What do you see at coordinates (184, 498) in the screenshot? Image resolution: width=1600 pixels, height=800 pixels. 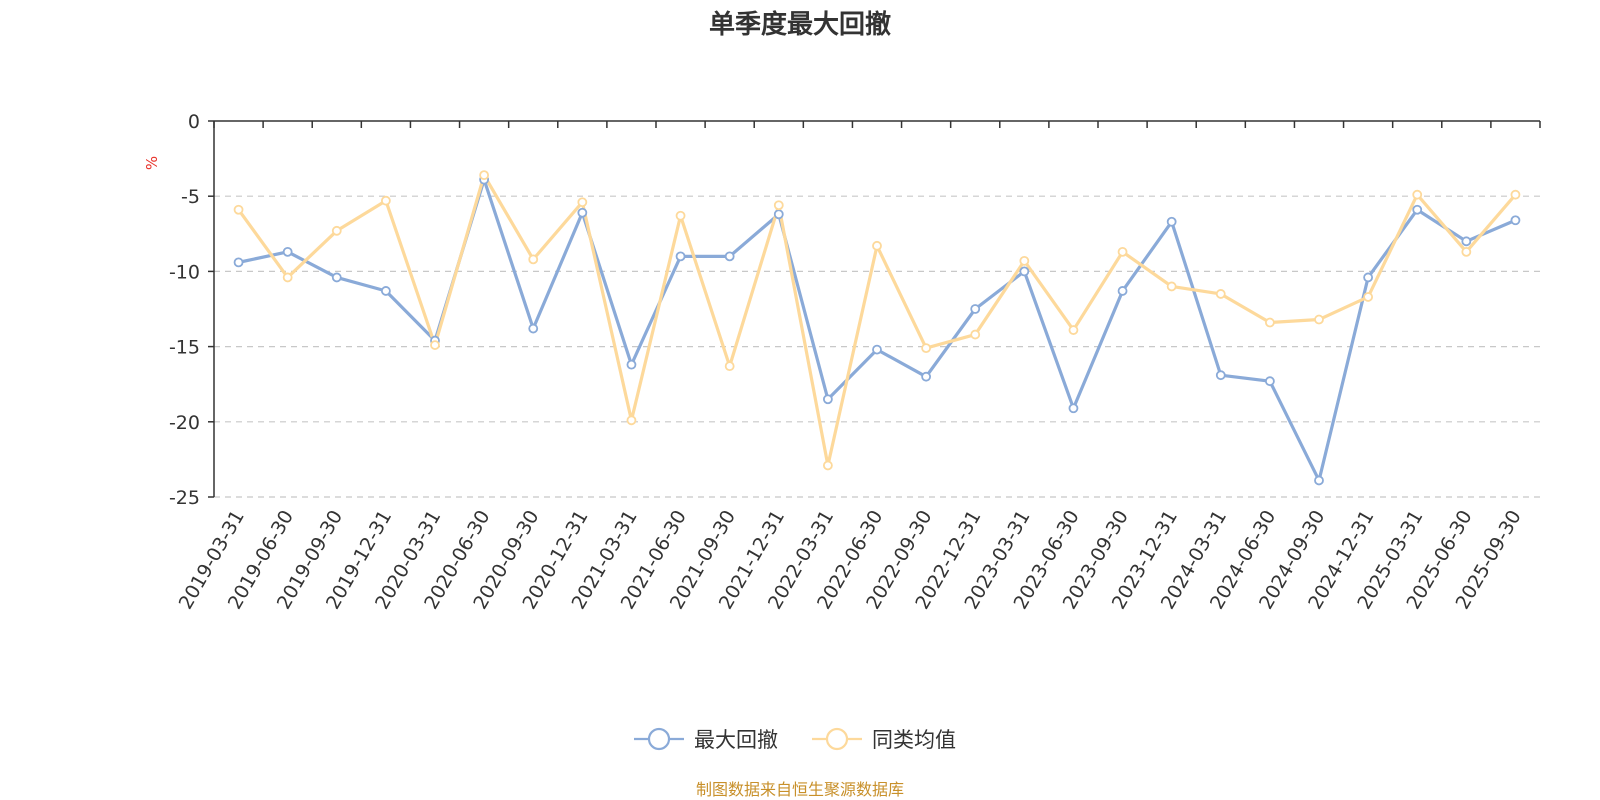 I see `y-tick-label: -25` at bounding box center [184, 498].